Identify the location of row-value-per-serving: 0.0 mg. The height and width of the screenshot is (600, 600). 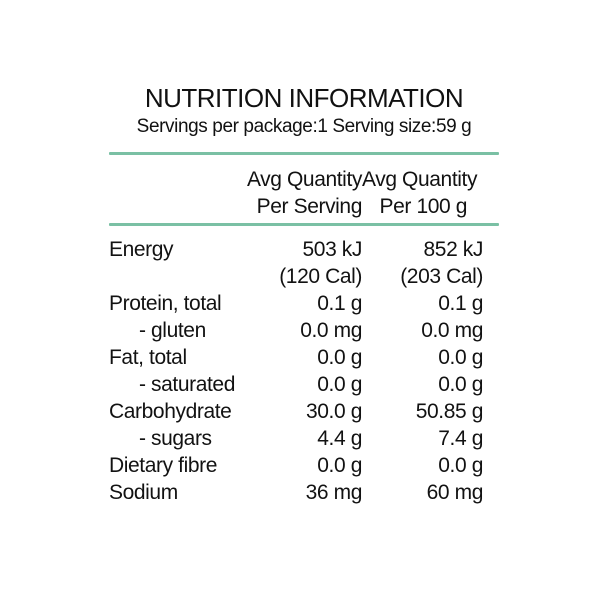
(331, 330).